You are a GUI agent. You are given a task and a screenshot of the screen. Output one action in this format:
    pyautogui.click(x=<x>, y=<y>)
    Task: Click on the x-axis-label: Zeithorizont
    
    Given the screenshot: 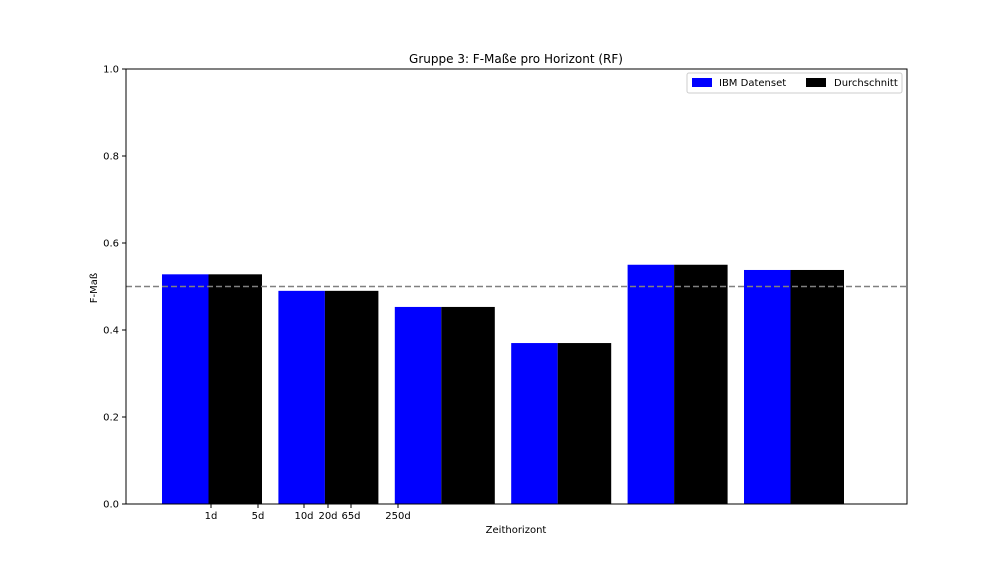 What is the action you would take?
    pyautogui.click(x=516, y=530)
    